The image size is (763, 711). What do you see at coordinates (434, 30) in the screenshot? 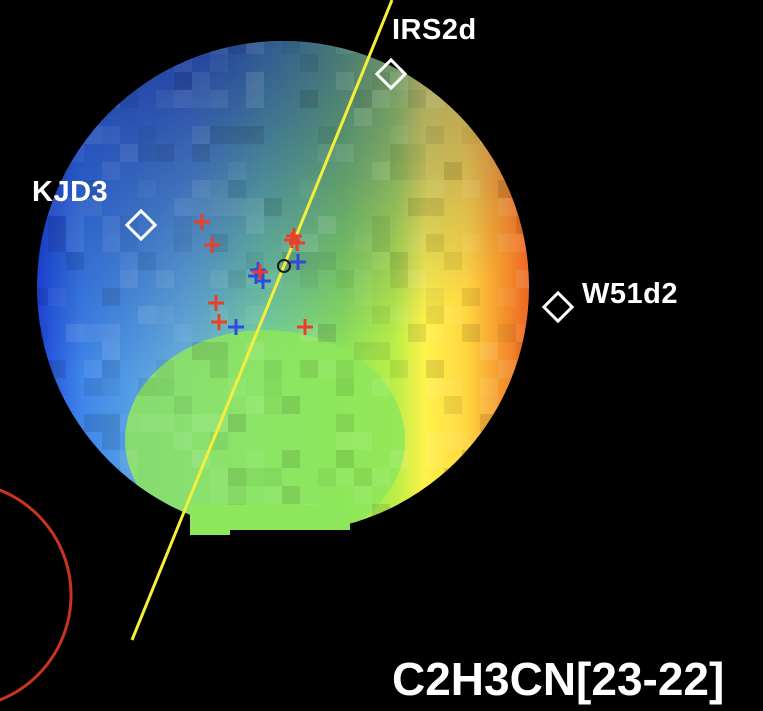
I see `irs2d-label: IRS2d` at bounding box center [434, 30].